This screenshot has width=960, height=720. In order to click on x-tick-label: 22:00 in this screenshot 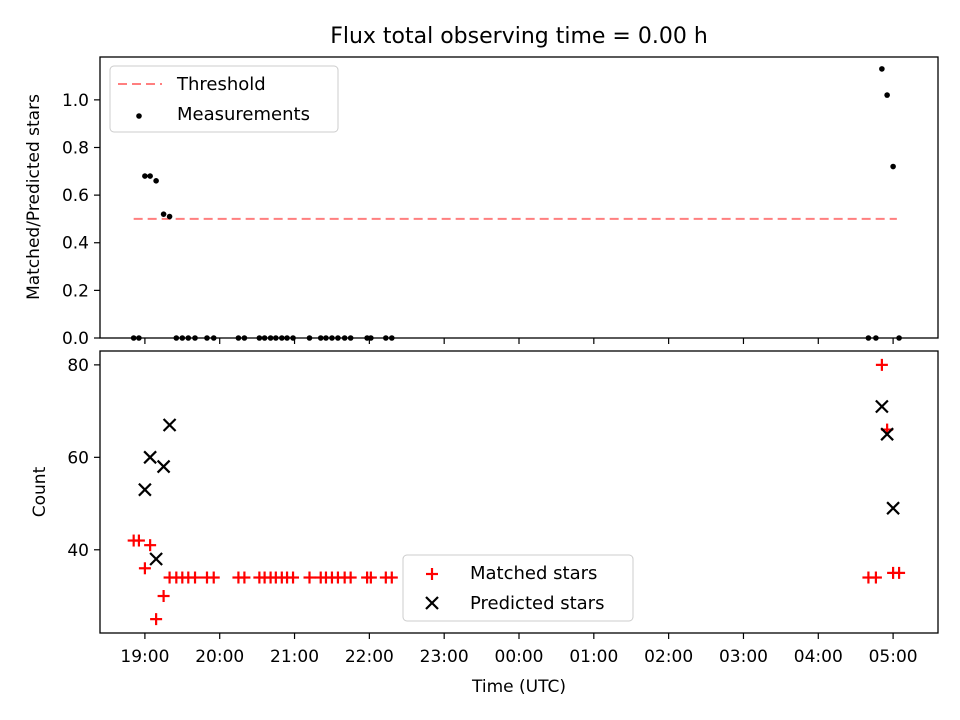, I will do `click(369, 657)`.